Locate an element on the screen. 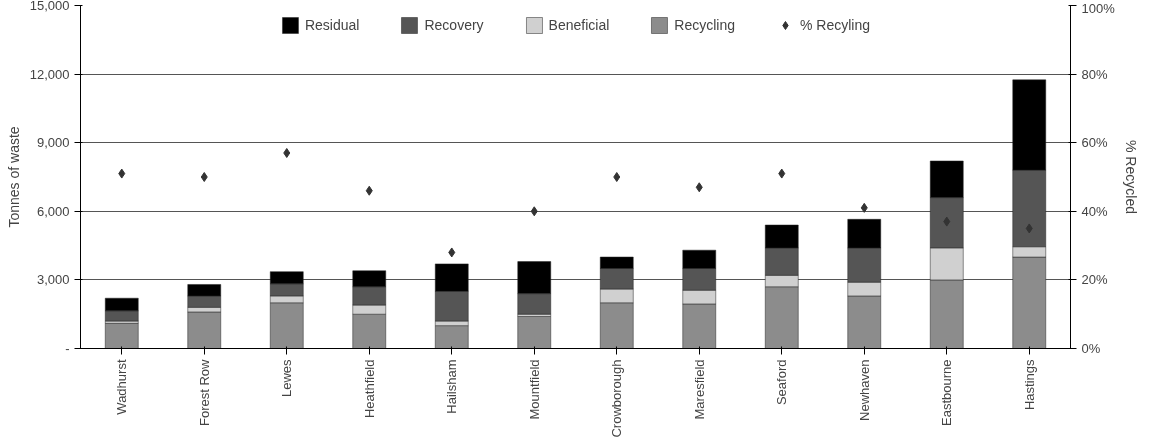 This screenshot has height=443, width=1165. legend-label: % Recyling is located at coordinates (835, 25).